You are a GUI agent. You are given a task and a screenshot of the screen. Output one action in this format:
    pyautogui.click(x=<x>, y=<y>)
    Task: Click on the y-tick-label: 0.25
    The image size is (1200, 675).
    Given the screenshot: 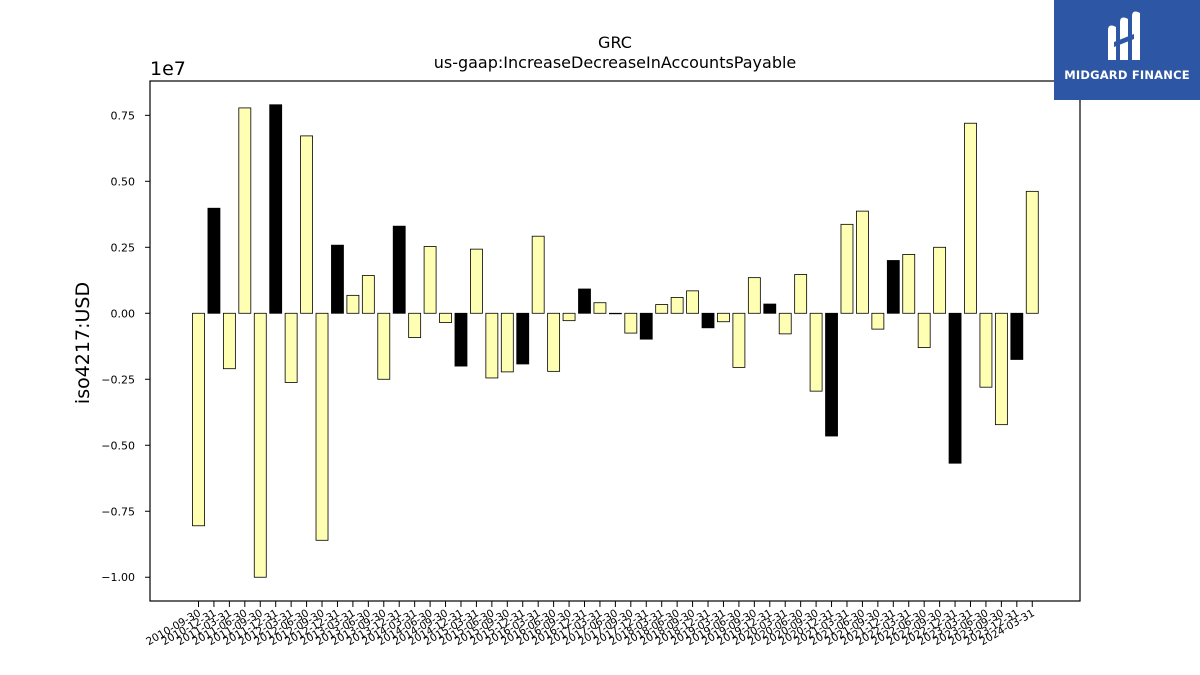 What is the action you would take?
    pyautogui.click(x=123, y=247)
    